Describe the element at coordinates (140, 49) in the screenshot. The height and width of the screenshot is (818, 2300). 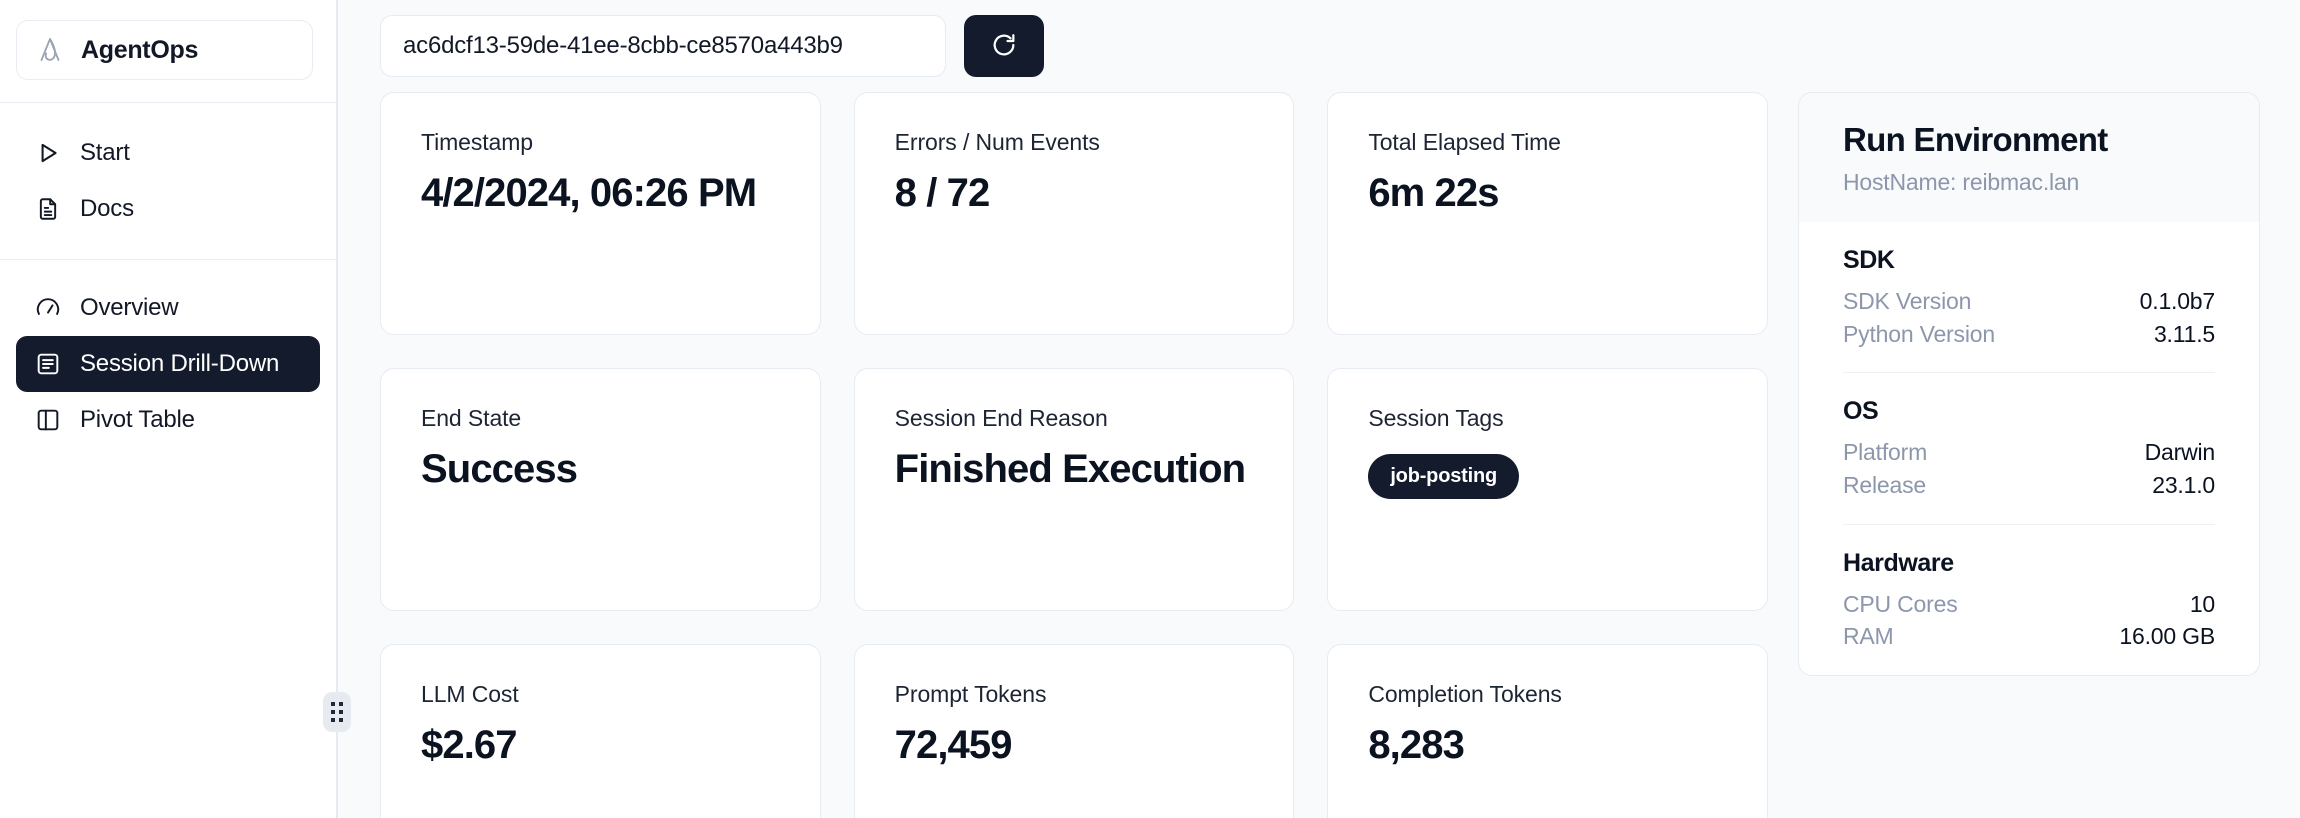
I see `brand-name: AgentOps` at that location.